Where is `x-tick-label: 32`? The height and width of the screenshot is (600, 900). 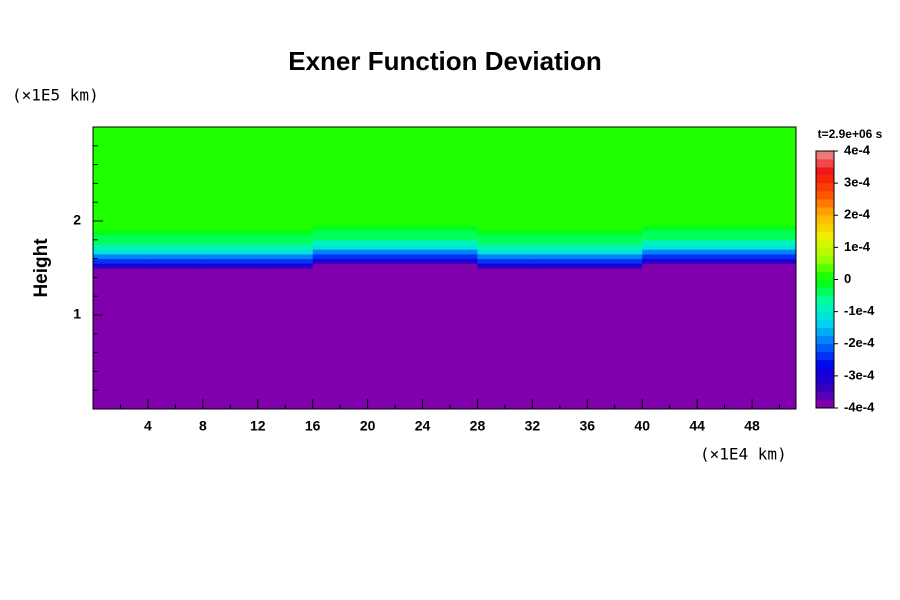 x-tick-label: 32 is located at coordinates (533, 426).